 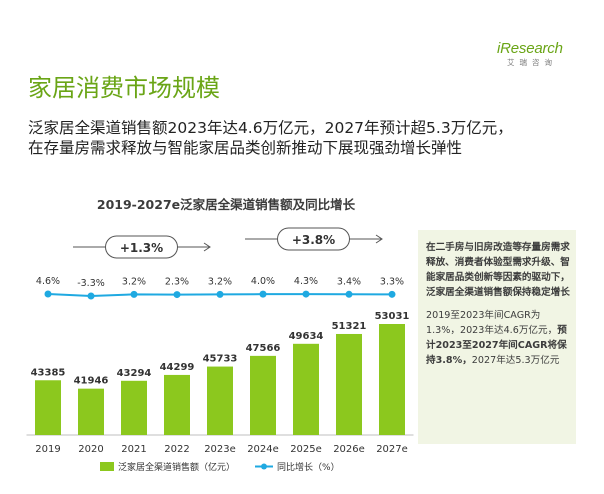 I want to click on bar-value-label: 44299, so click(x=177, y=367).